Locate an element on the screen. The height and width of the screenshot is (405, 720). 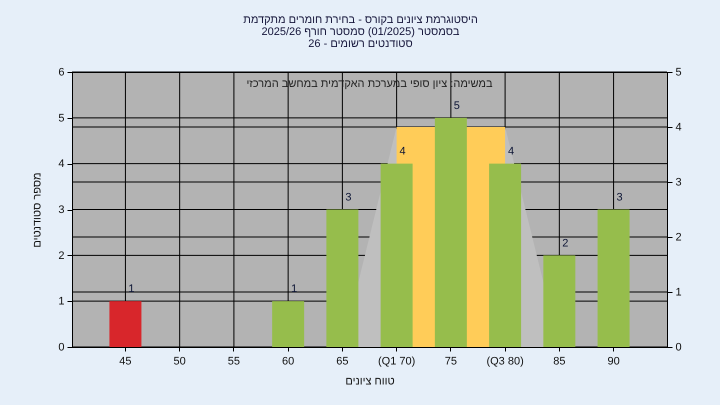
data-label: 2 is located at coordinates (565, 243).